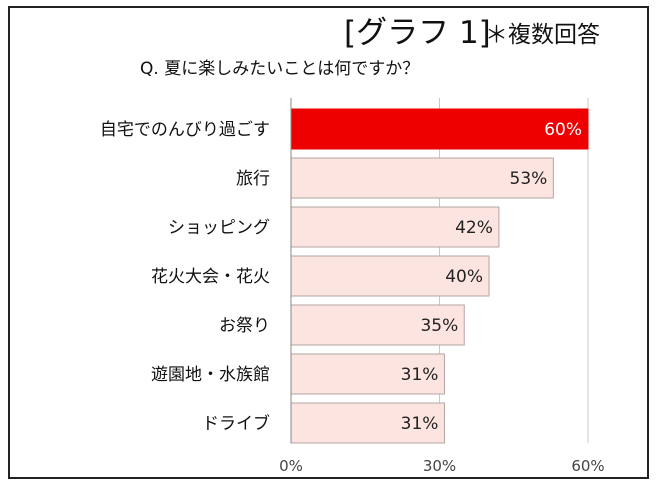 Image resolution: width=661 pixels, height=489 pixels. I want to click on question-title: Q. 夏に楽しみたいことは何ですか？, so click(280, 69).